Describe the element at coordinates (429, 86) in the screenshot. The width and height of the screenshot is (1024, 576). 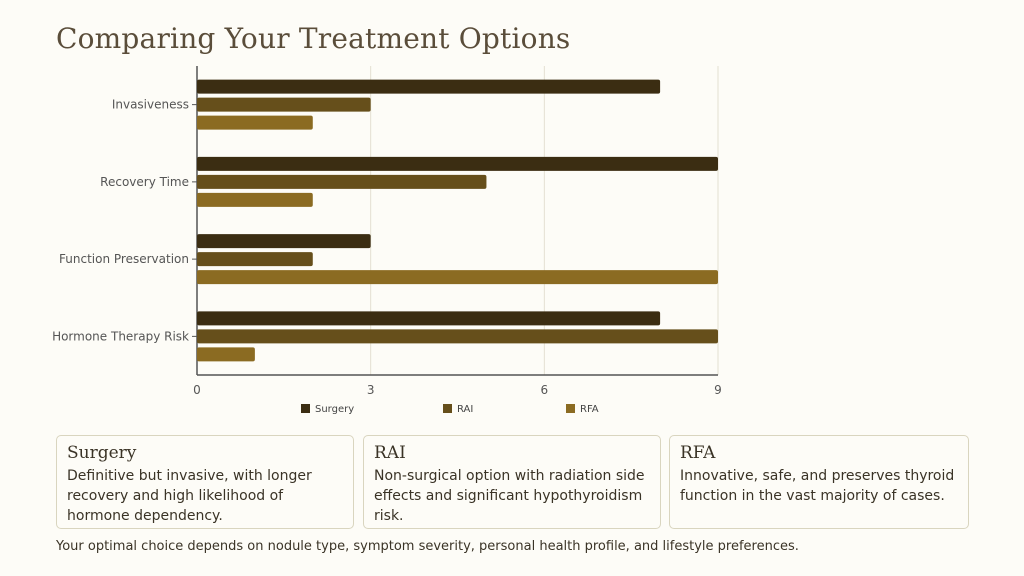
I see `bar-surgery-invasiveness` at that location.